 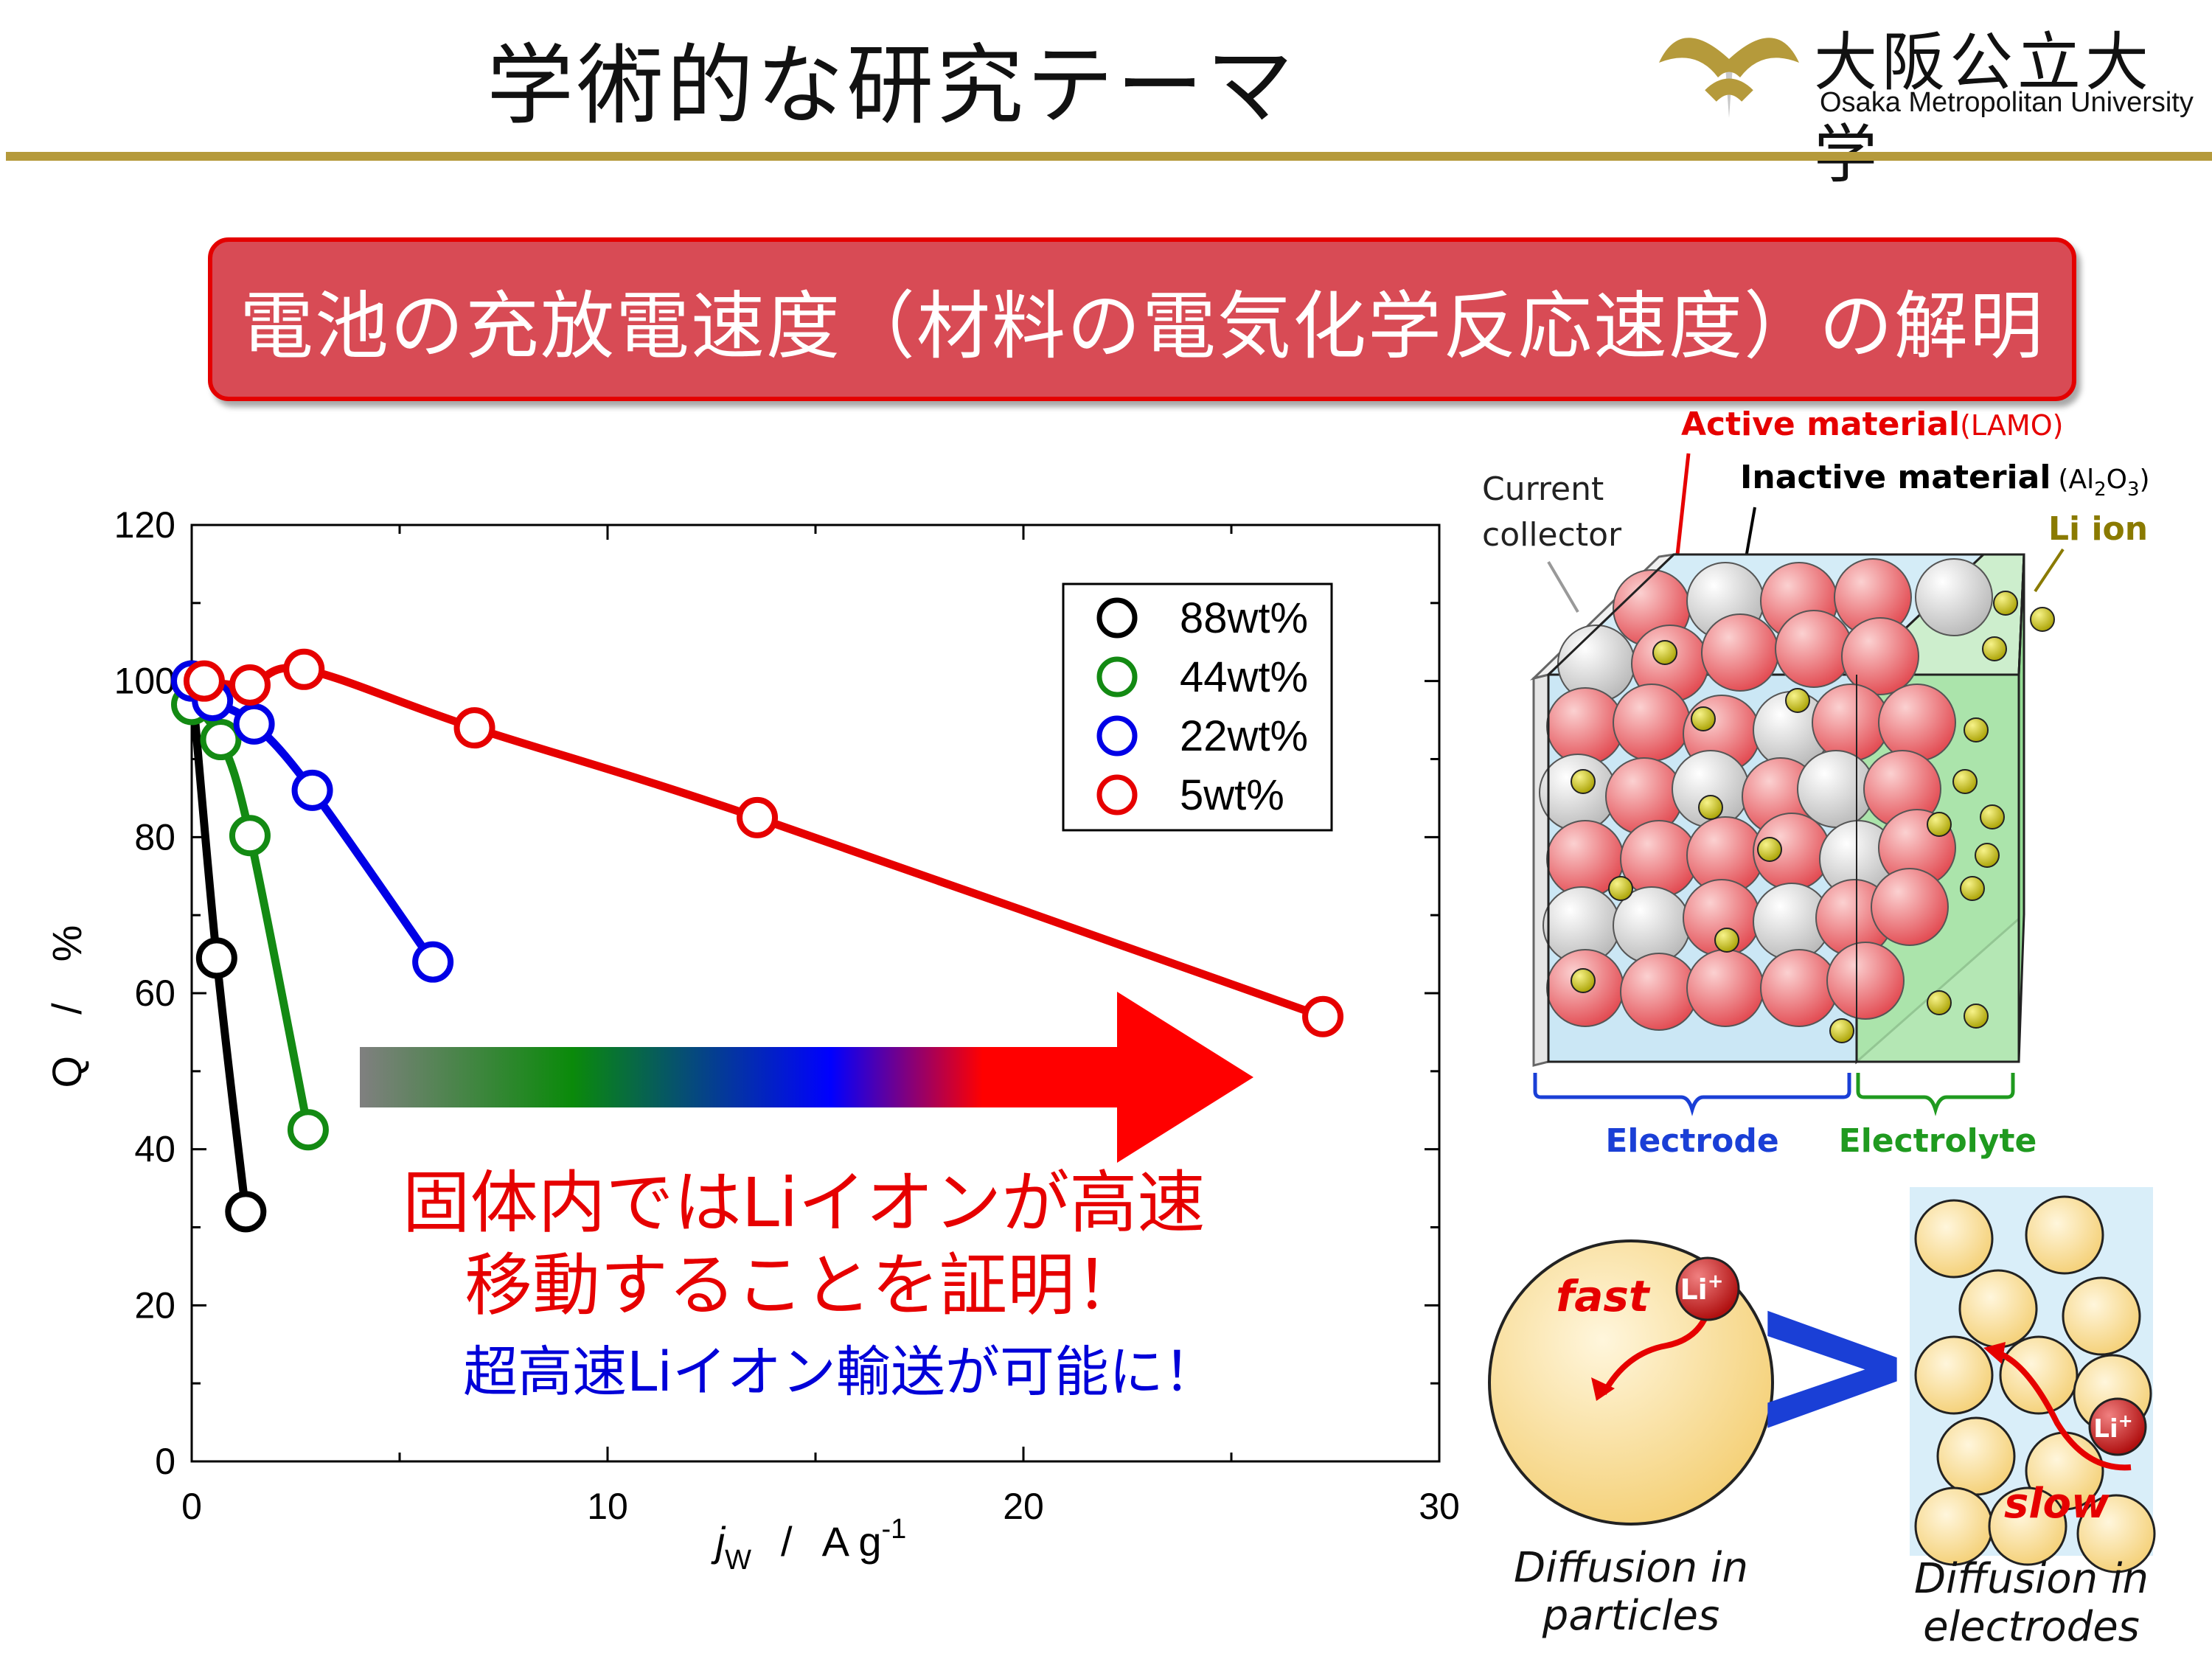 I want to click on electrolyte-label: Electrolyte, so click(x=1938, y=1141).